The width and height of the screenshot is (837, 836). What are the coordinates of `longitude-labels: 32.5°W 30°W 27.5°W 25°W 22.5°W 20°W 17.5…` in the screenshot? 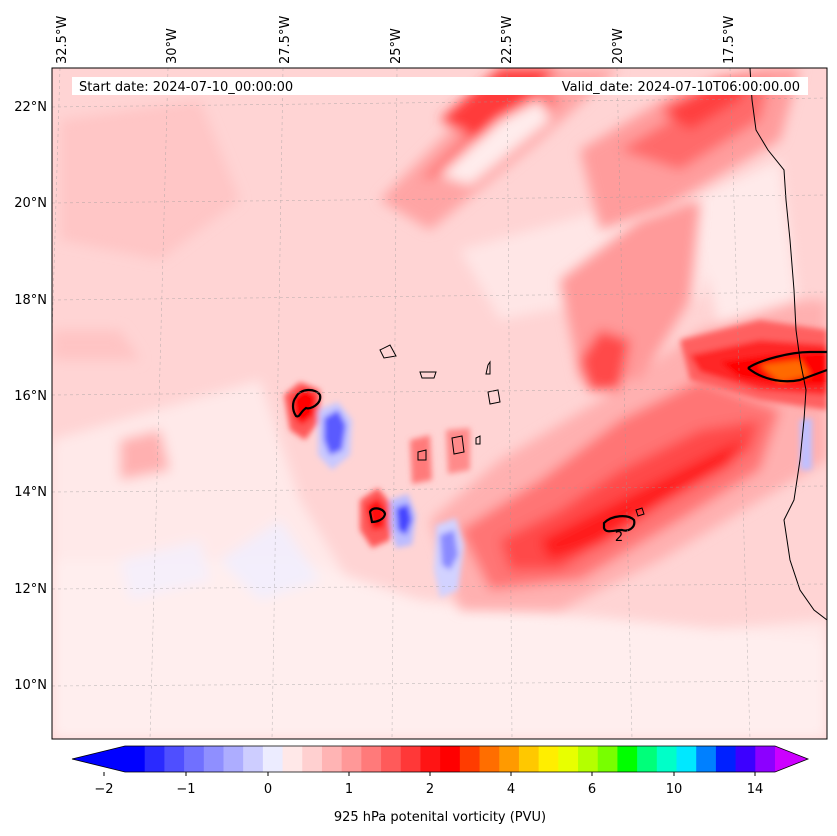 It's located at (396, 40).